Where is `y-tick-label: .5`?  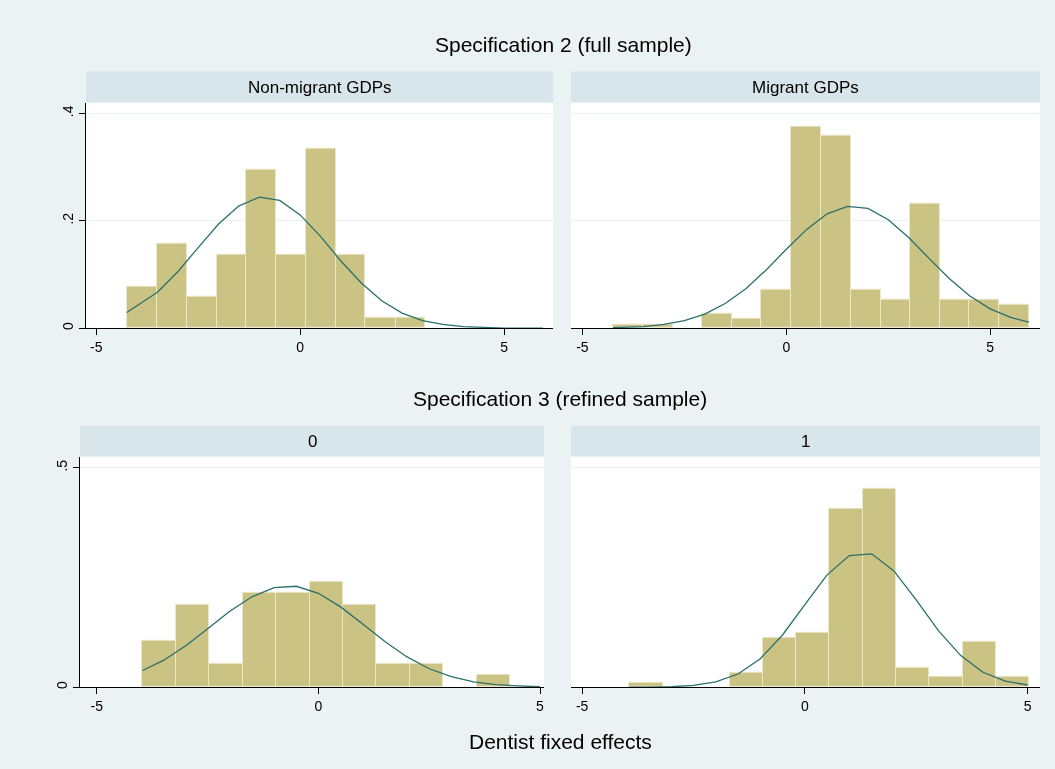 y-tick-label: .5 is located at coordinates (62, 465).